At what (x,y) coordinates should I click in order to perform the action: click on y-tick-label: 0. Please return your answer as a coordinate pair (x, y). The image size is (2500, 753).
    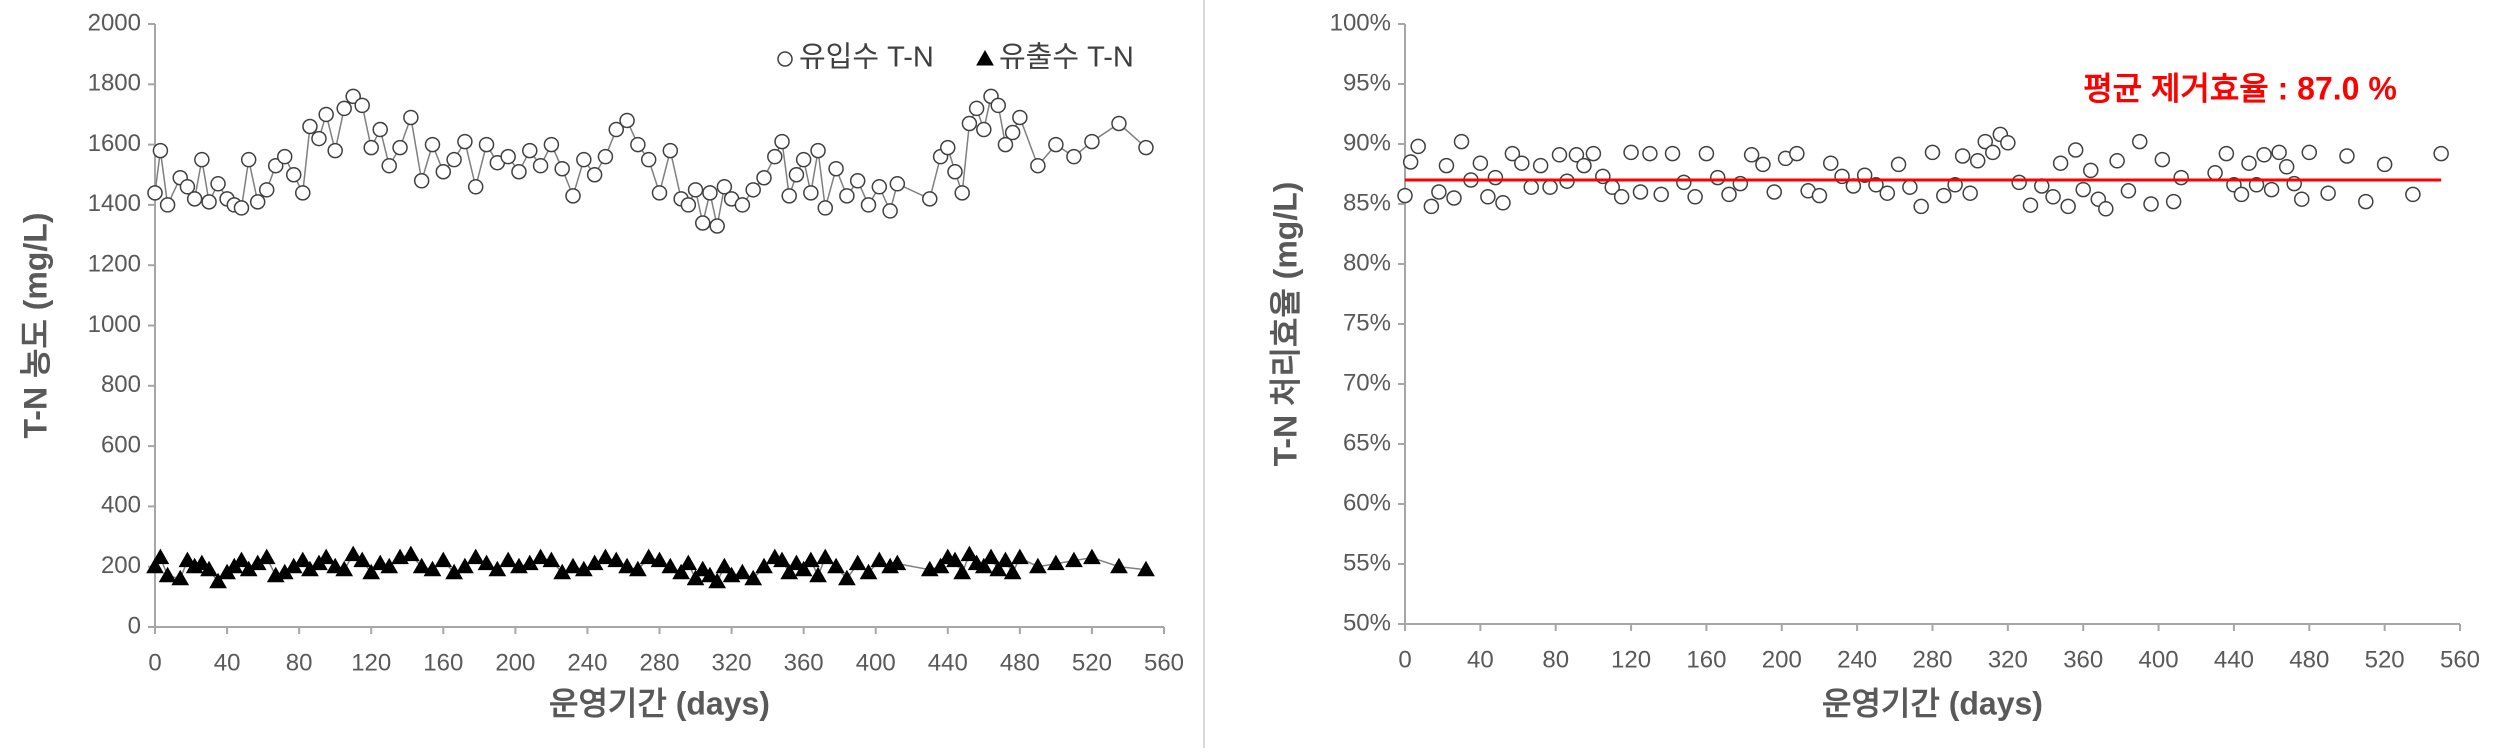
    Looking at the image, I should click on (134, 625).